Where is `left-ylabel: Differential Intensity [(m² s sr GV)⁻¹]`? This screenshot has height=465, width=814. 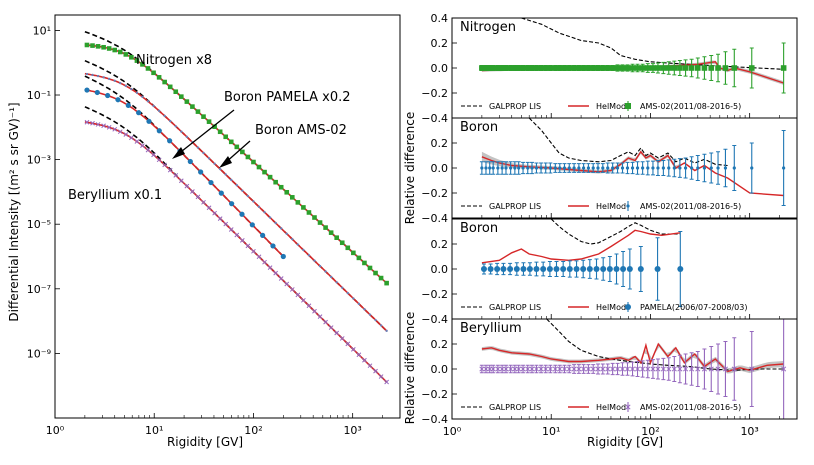
left-ylabel: Differential Intensity [(m² s sr GV)⁻¹] is located at coordinates (14, 211).